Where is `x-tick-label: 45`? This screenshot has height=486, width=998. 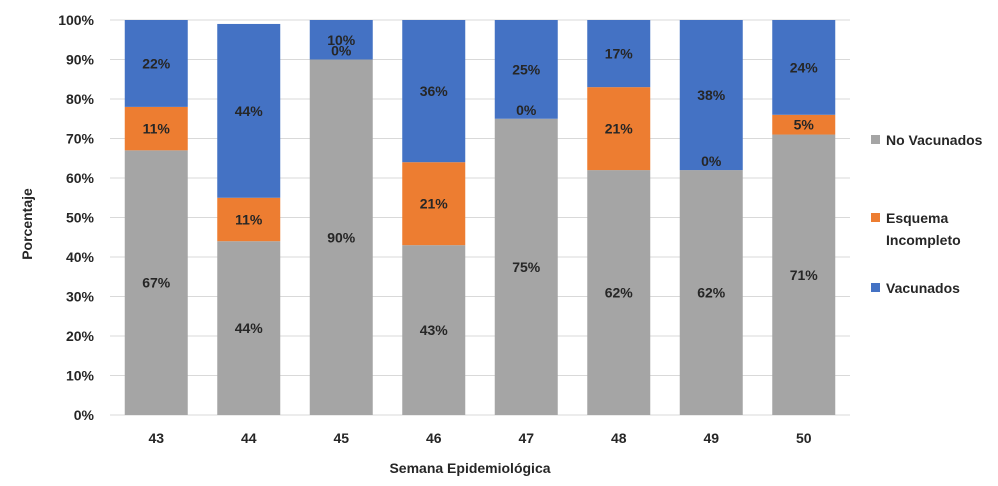 x-tick-label: 45 is located at coordinates (341, 438).